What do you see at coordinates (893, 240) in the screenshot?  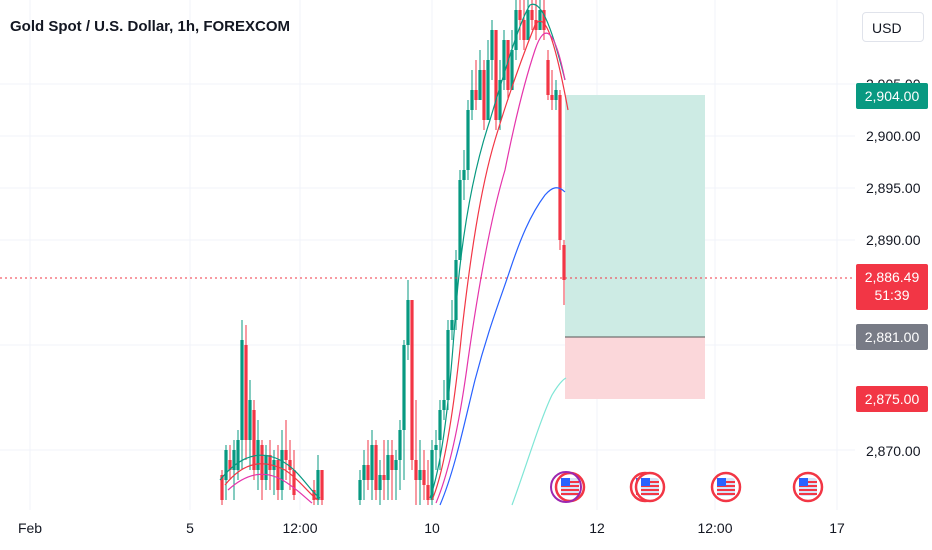 I see `y-tick-label: 2,890.00` at bounding box center [893, 240].